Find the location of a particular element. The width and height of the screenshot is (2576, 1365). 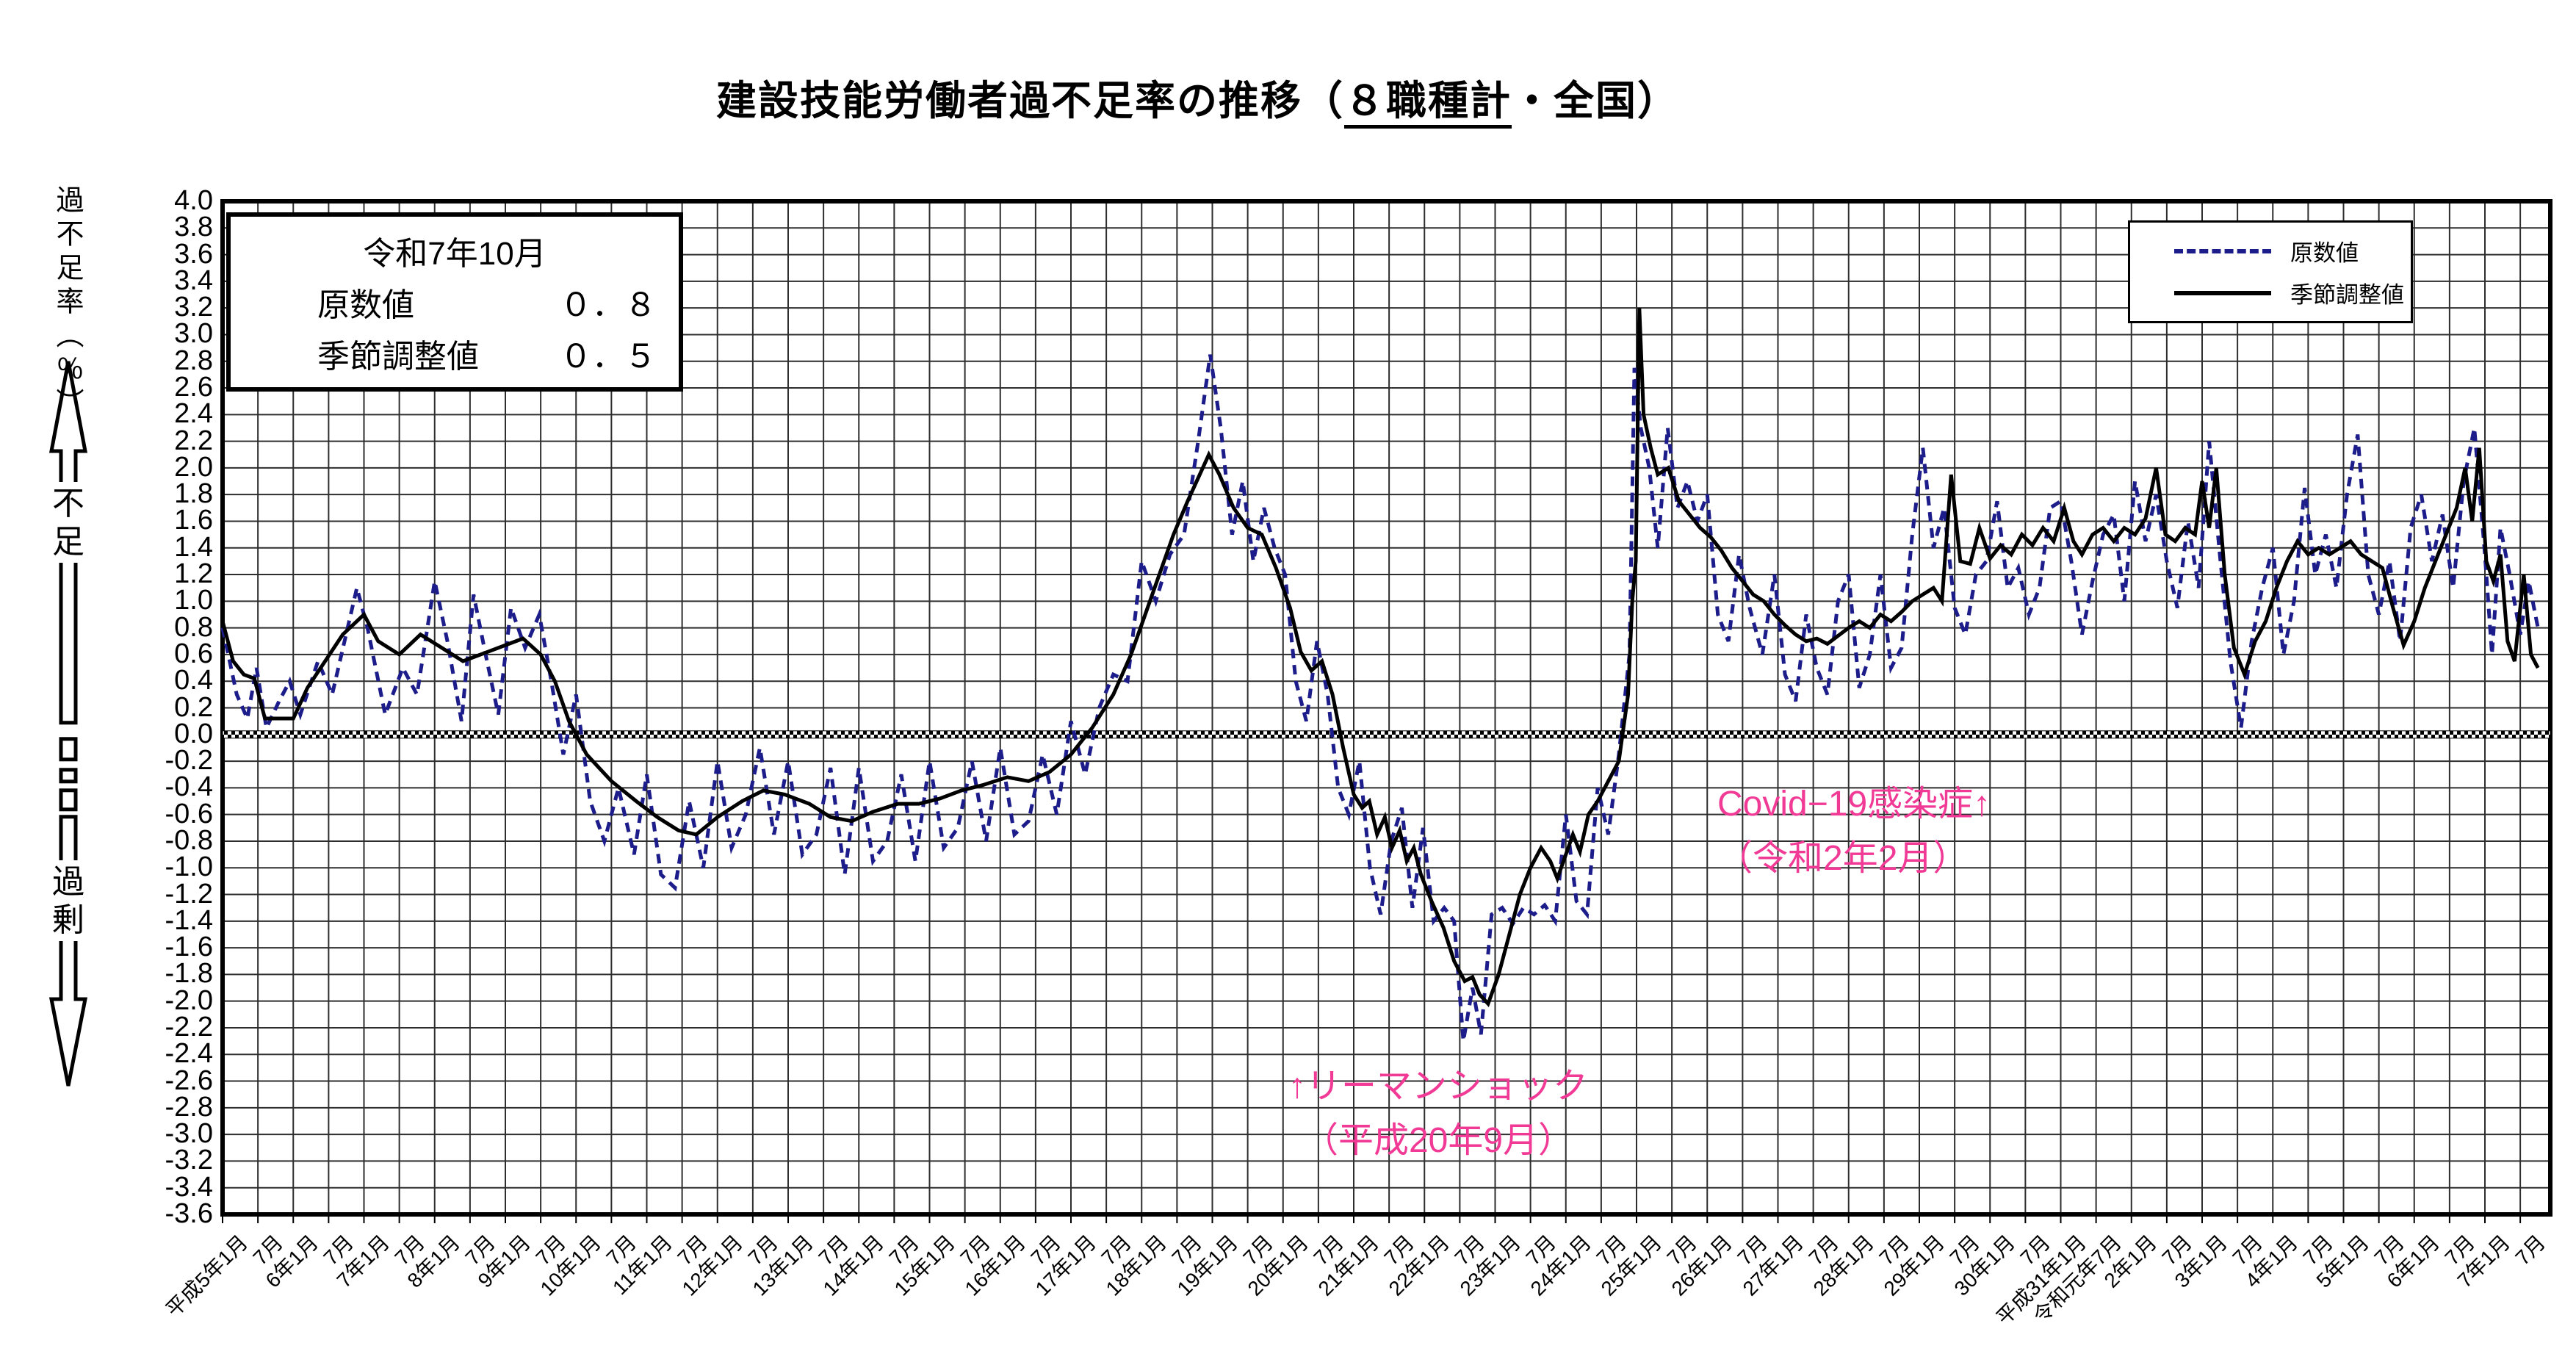

y-tick-label: -0.8 is located at coordinates (189, 840).